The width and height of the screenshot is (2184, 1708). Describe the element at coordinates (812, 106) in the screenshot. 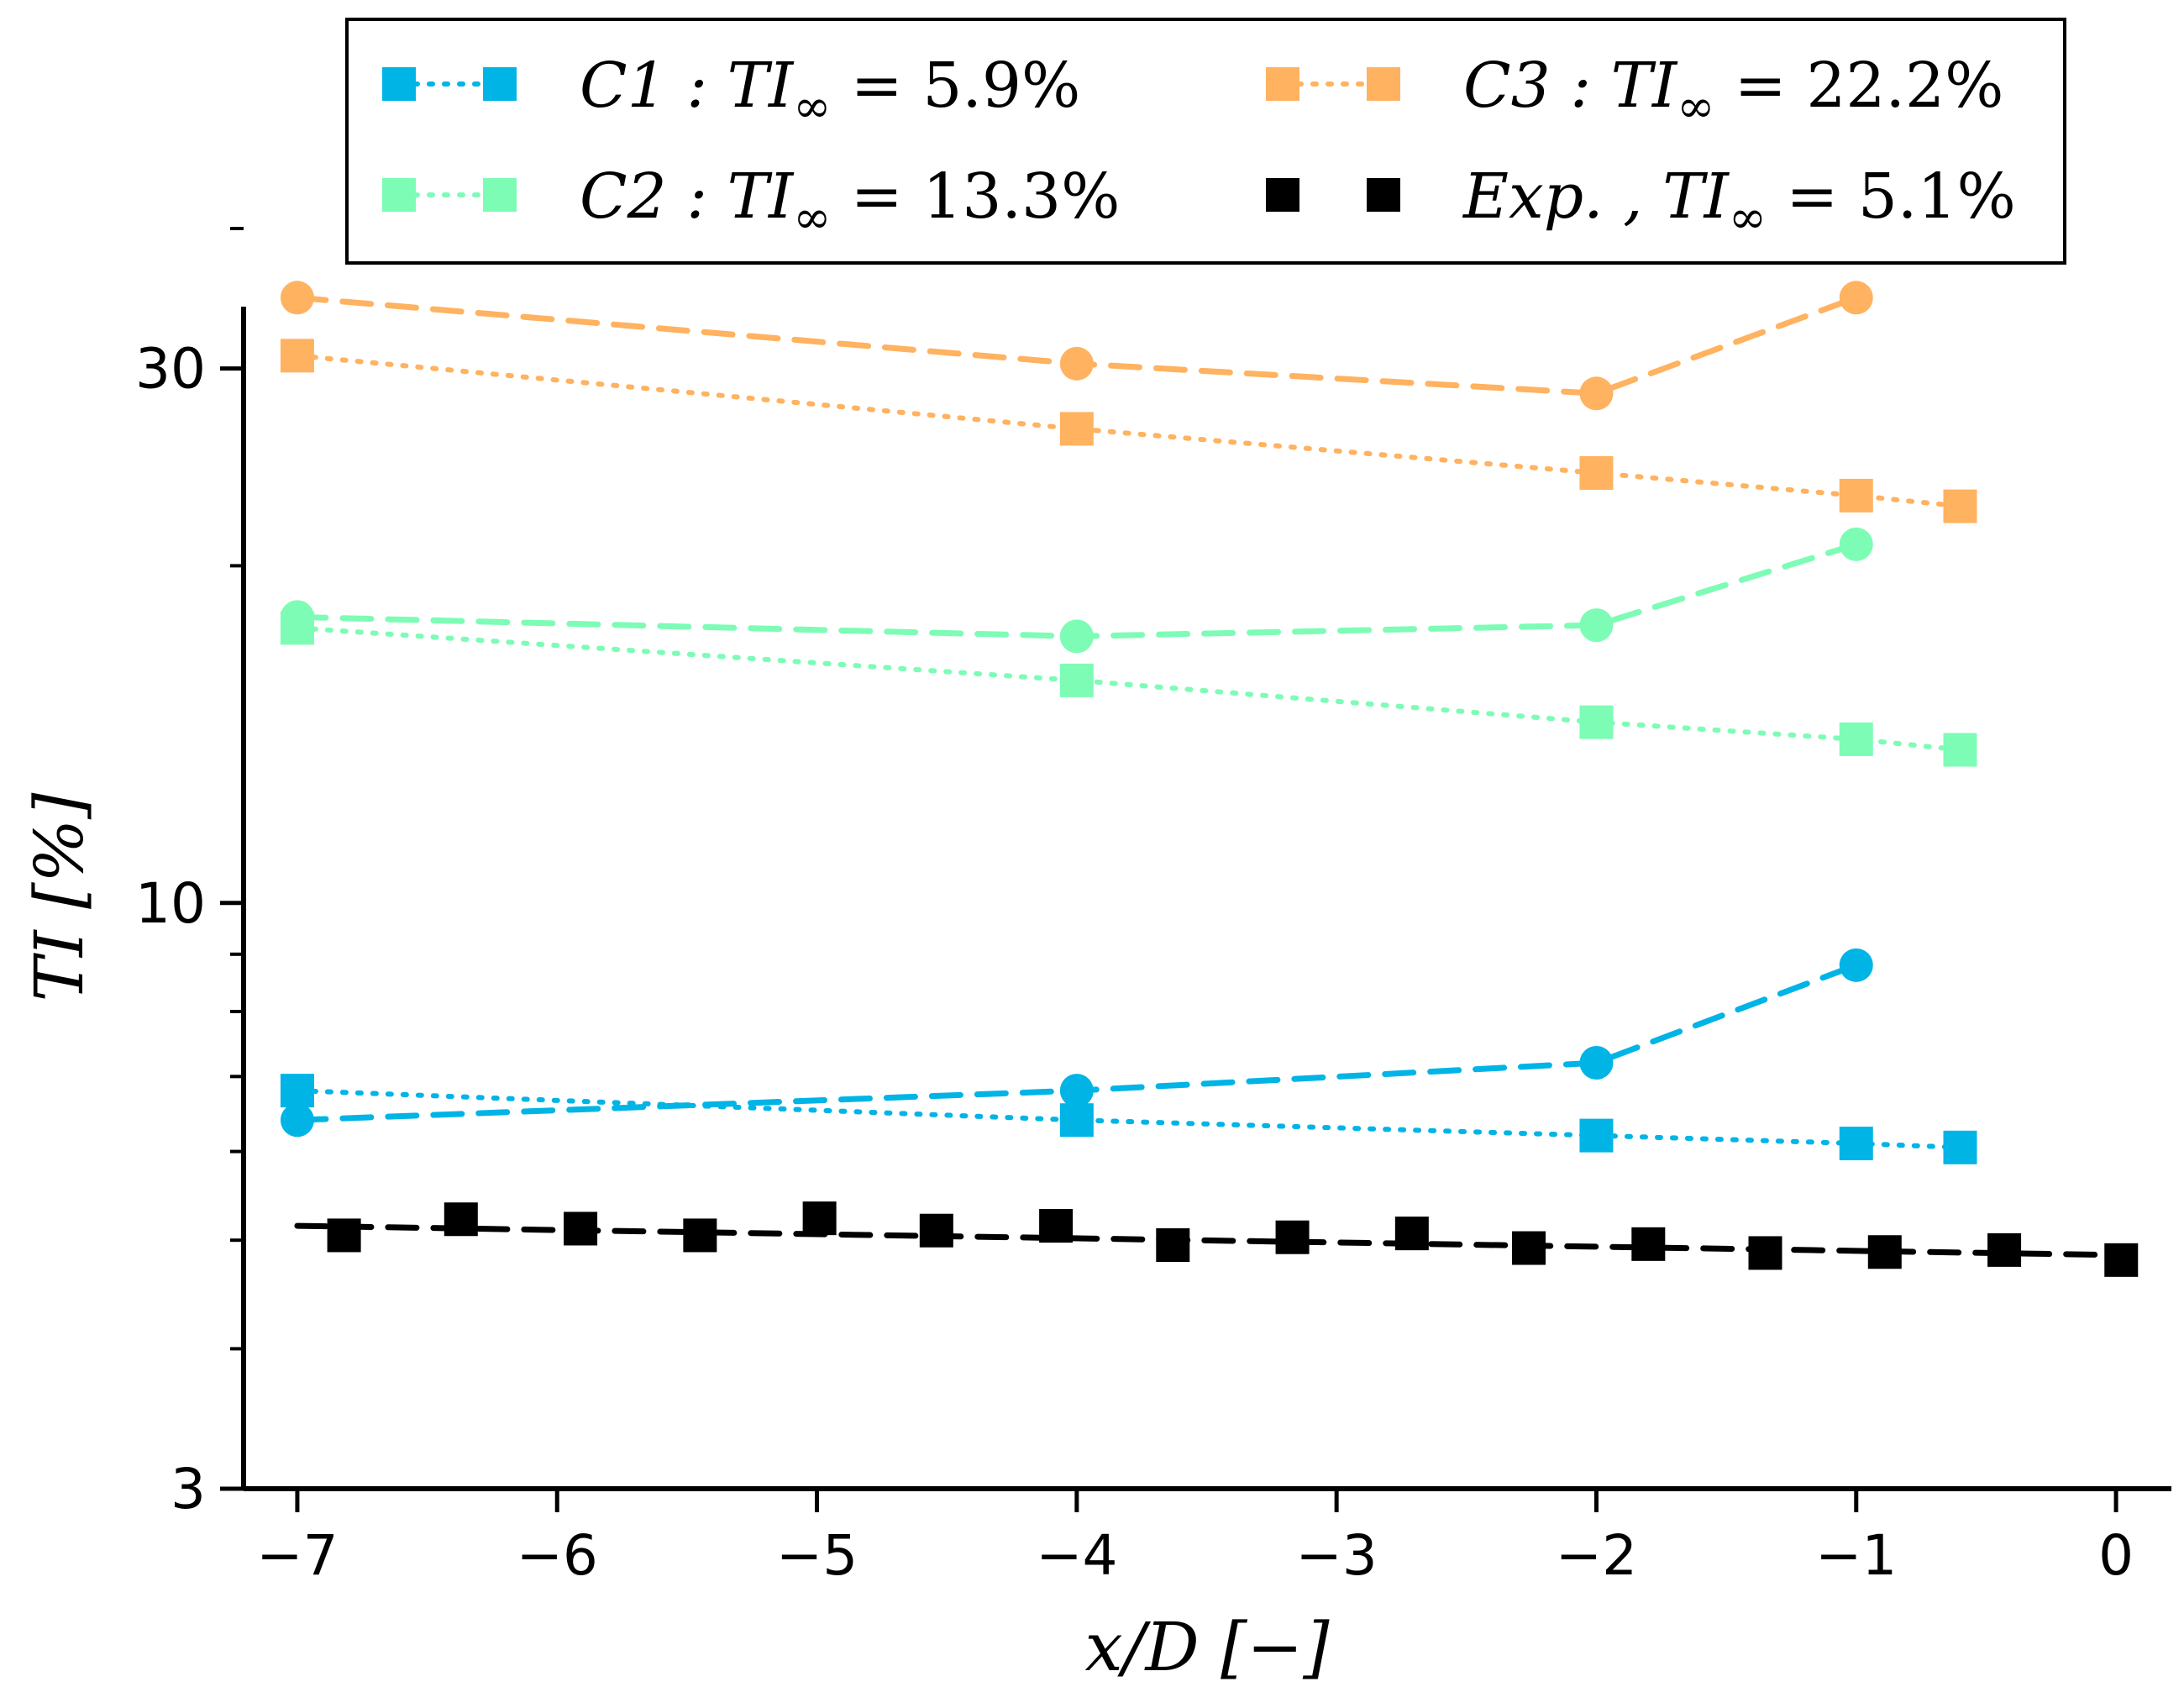

I see `legend-label-sub-0: ∞` at that location.